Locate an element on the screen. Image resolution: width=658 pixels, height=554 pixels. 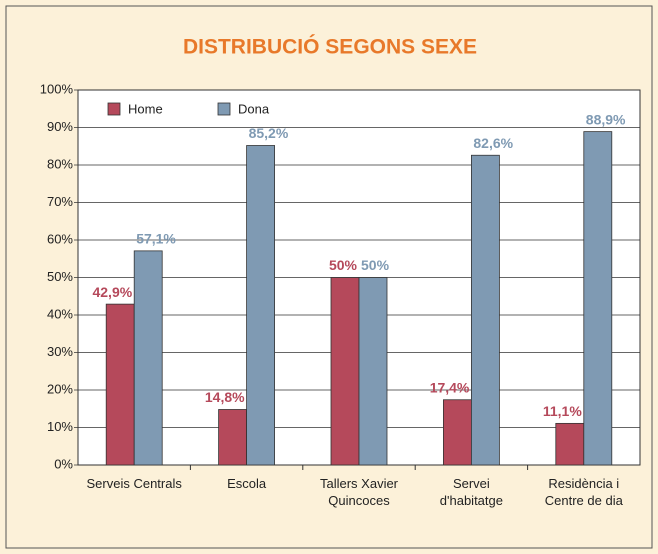
x-tick-label: Residència i Centre de dia is located at coordinates (583, 492).